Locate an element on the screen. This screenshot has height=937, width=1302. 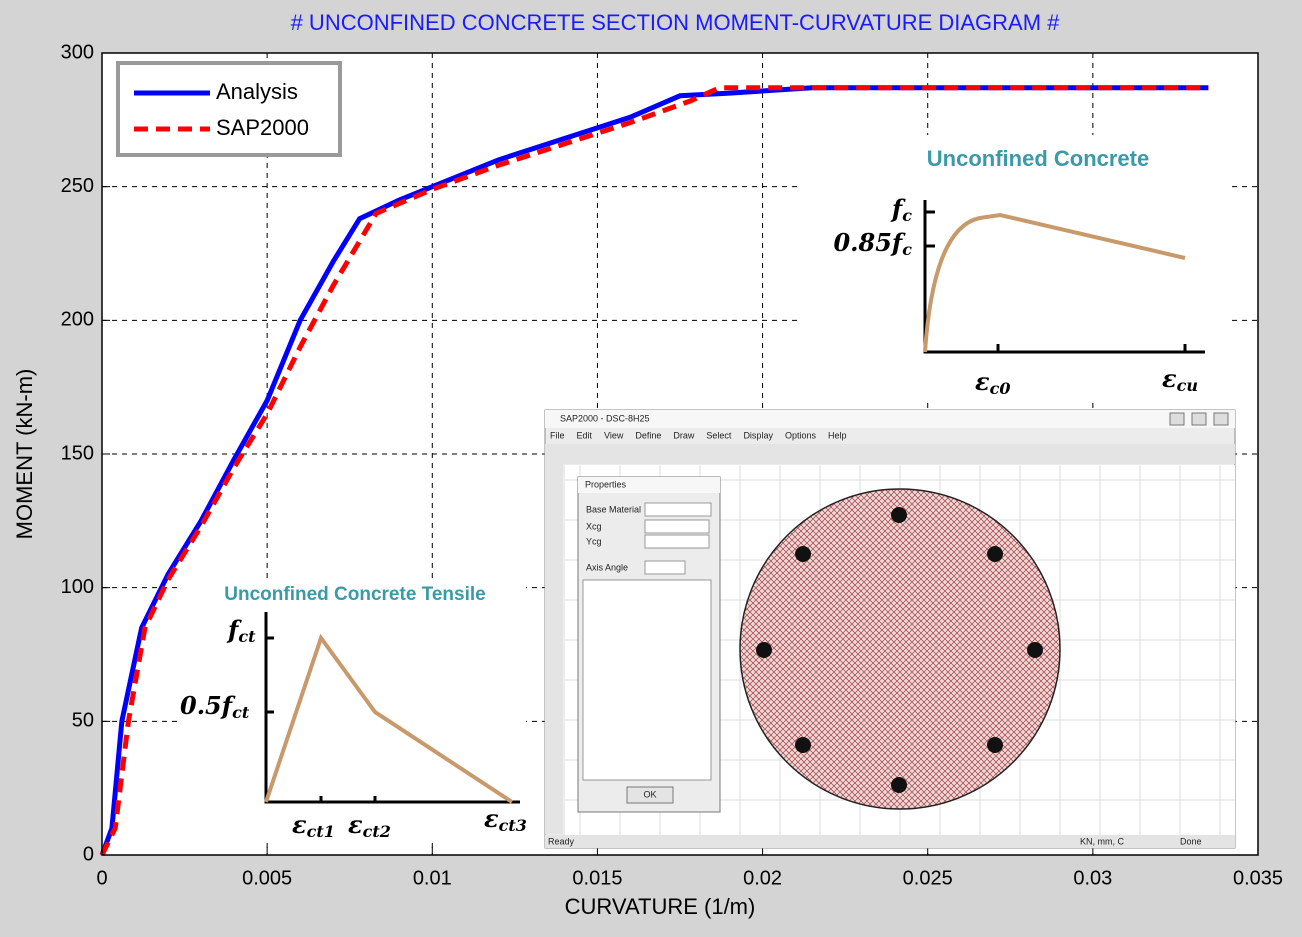
done: Done is located at coordinates (1191, 841).